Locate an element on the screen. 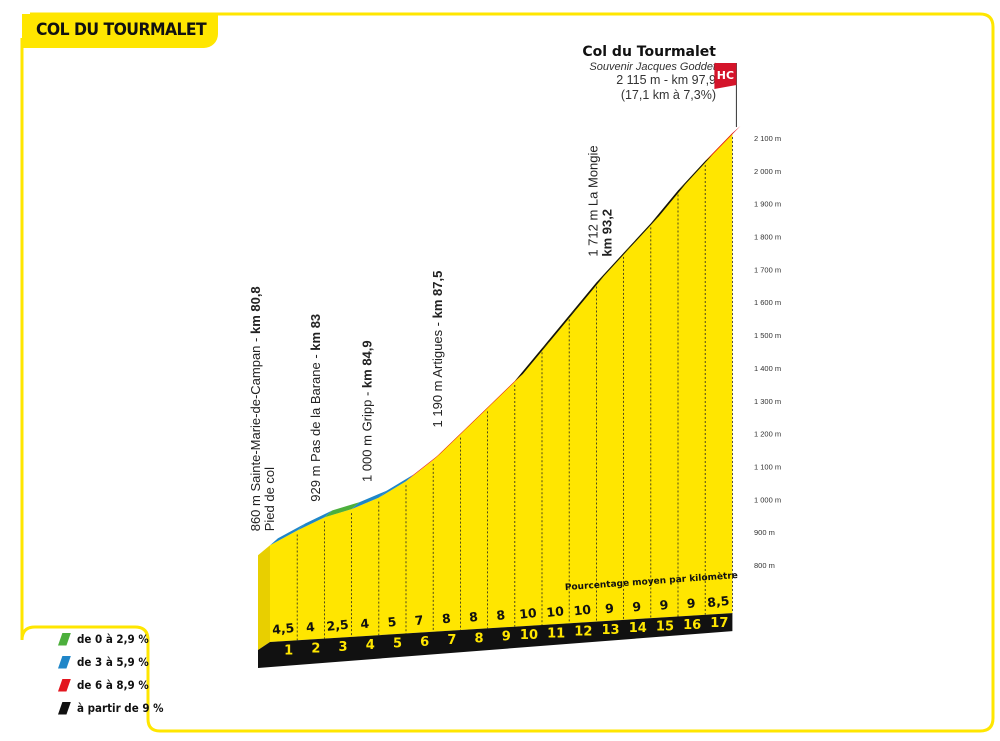 Image resolution: width=1000 pixels, height=741 pixels. waypoint-label: 1 712 m La Mongie km 93,2 is located at coordinates (599, 200).